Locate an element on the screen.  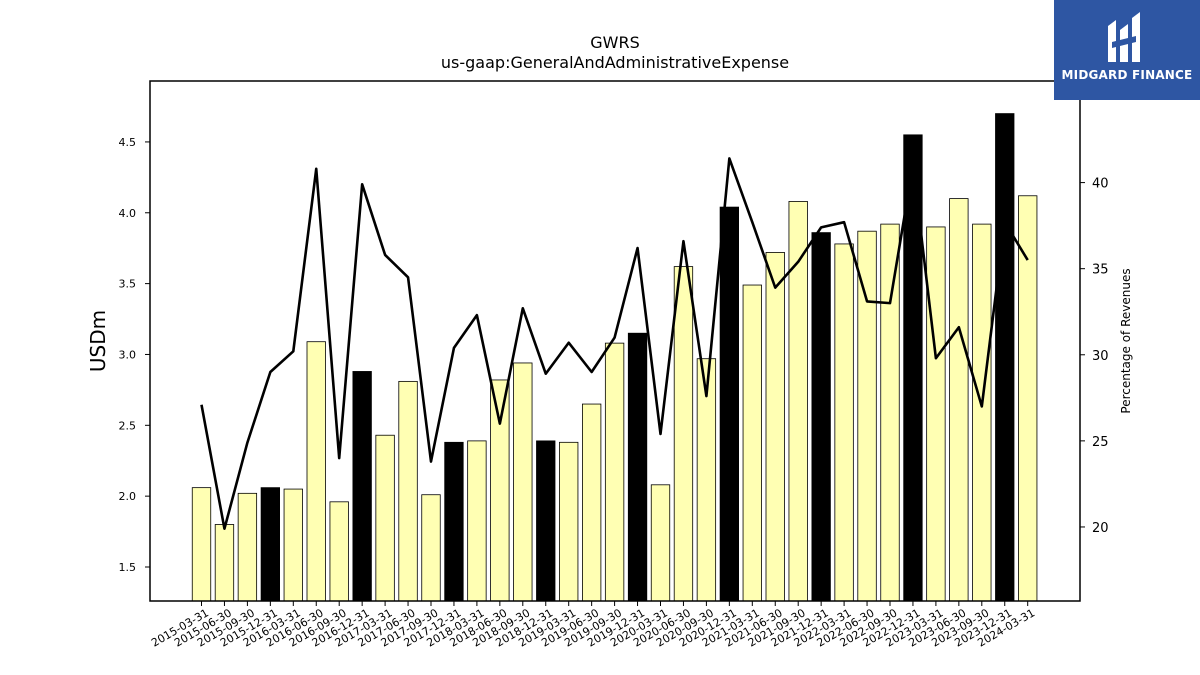
y-tick-label: 2.5 is located at coordinates (128, 425).